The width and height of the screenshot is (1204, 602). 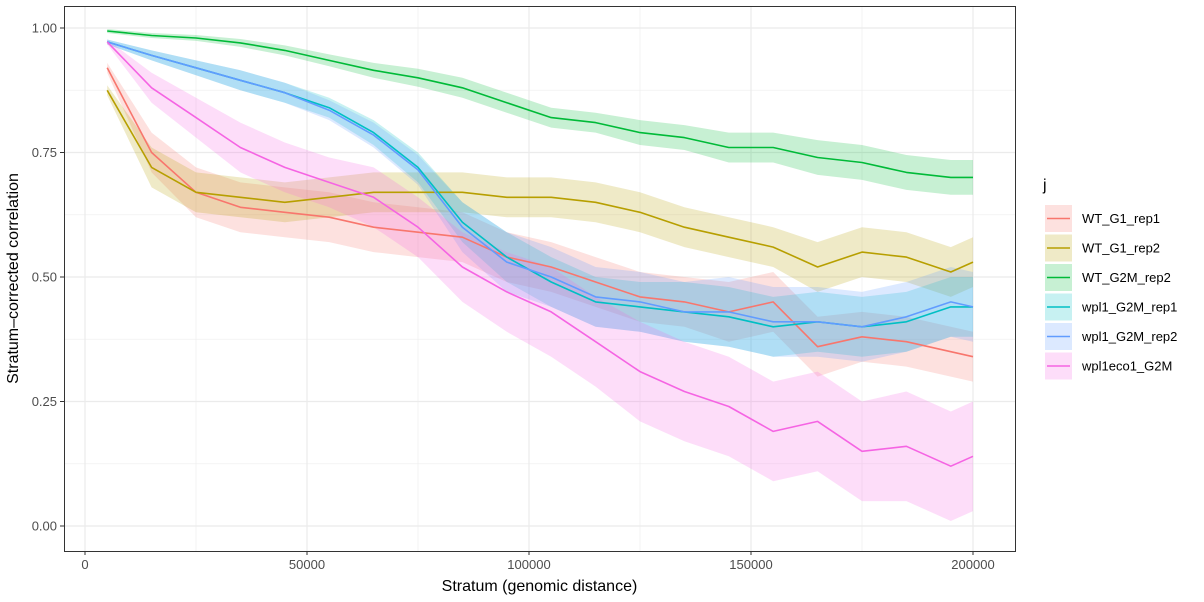 I want to click on legend-item: WT_G2M_rep2, so click(x=1108, y=277).